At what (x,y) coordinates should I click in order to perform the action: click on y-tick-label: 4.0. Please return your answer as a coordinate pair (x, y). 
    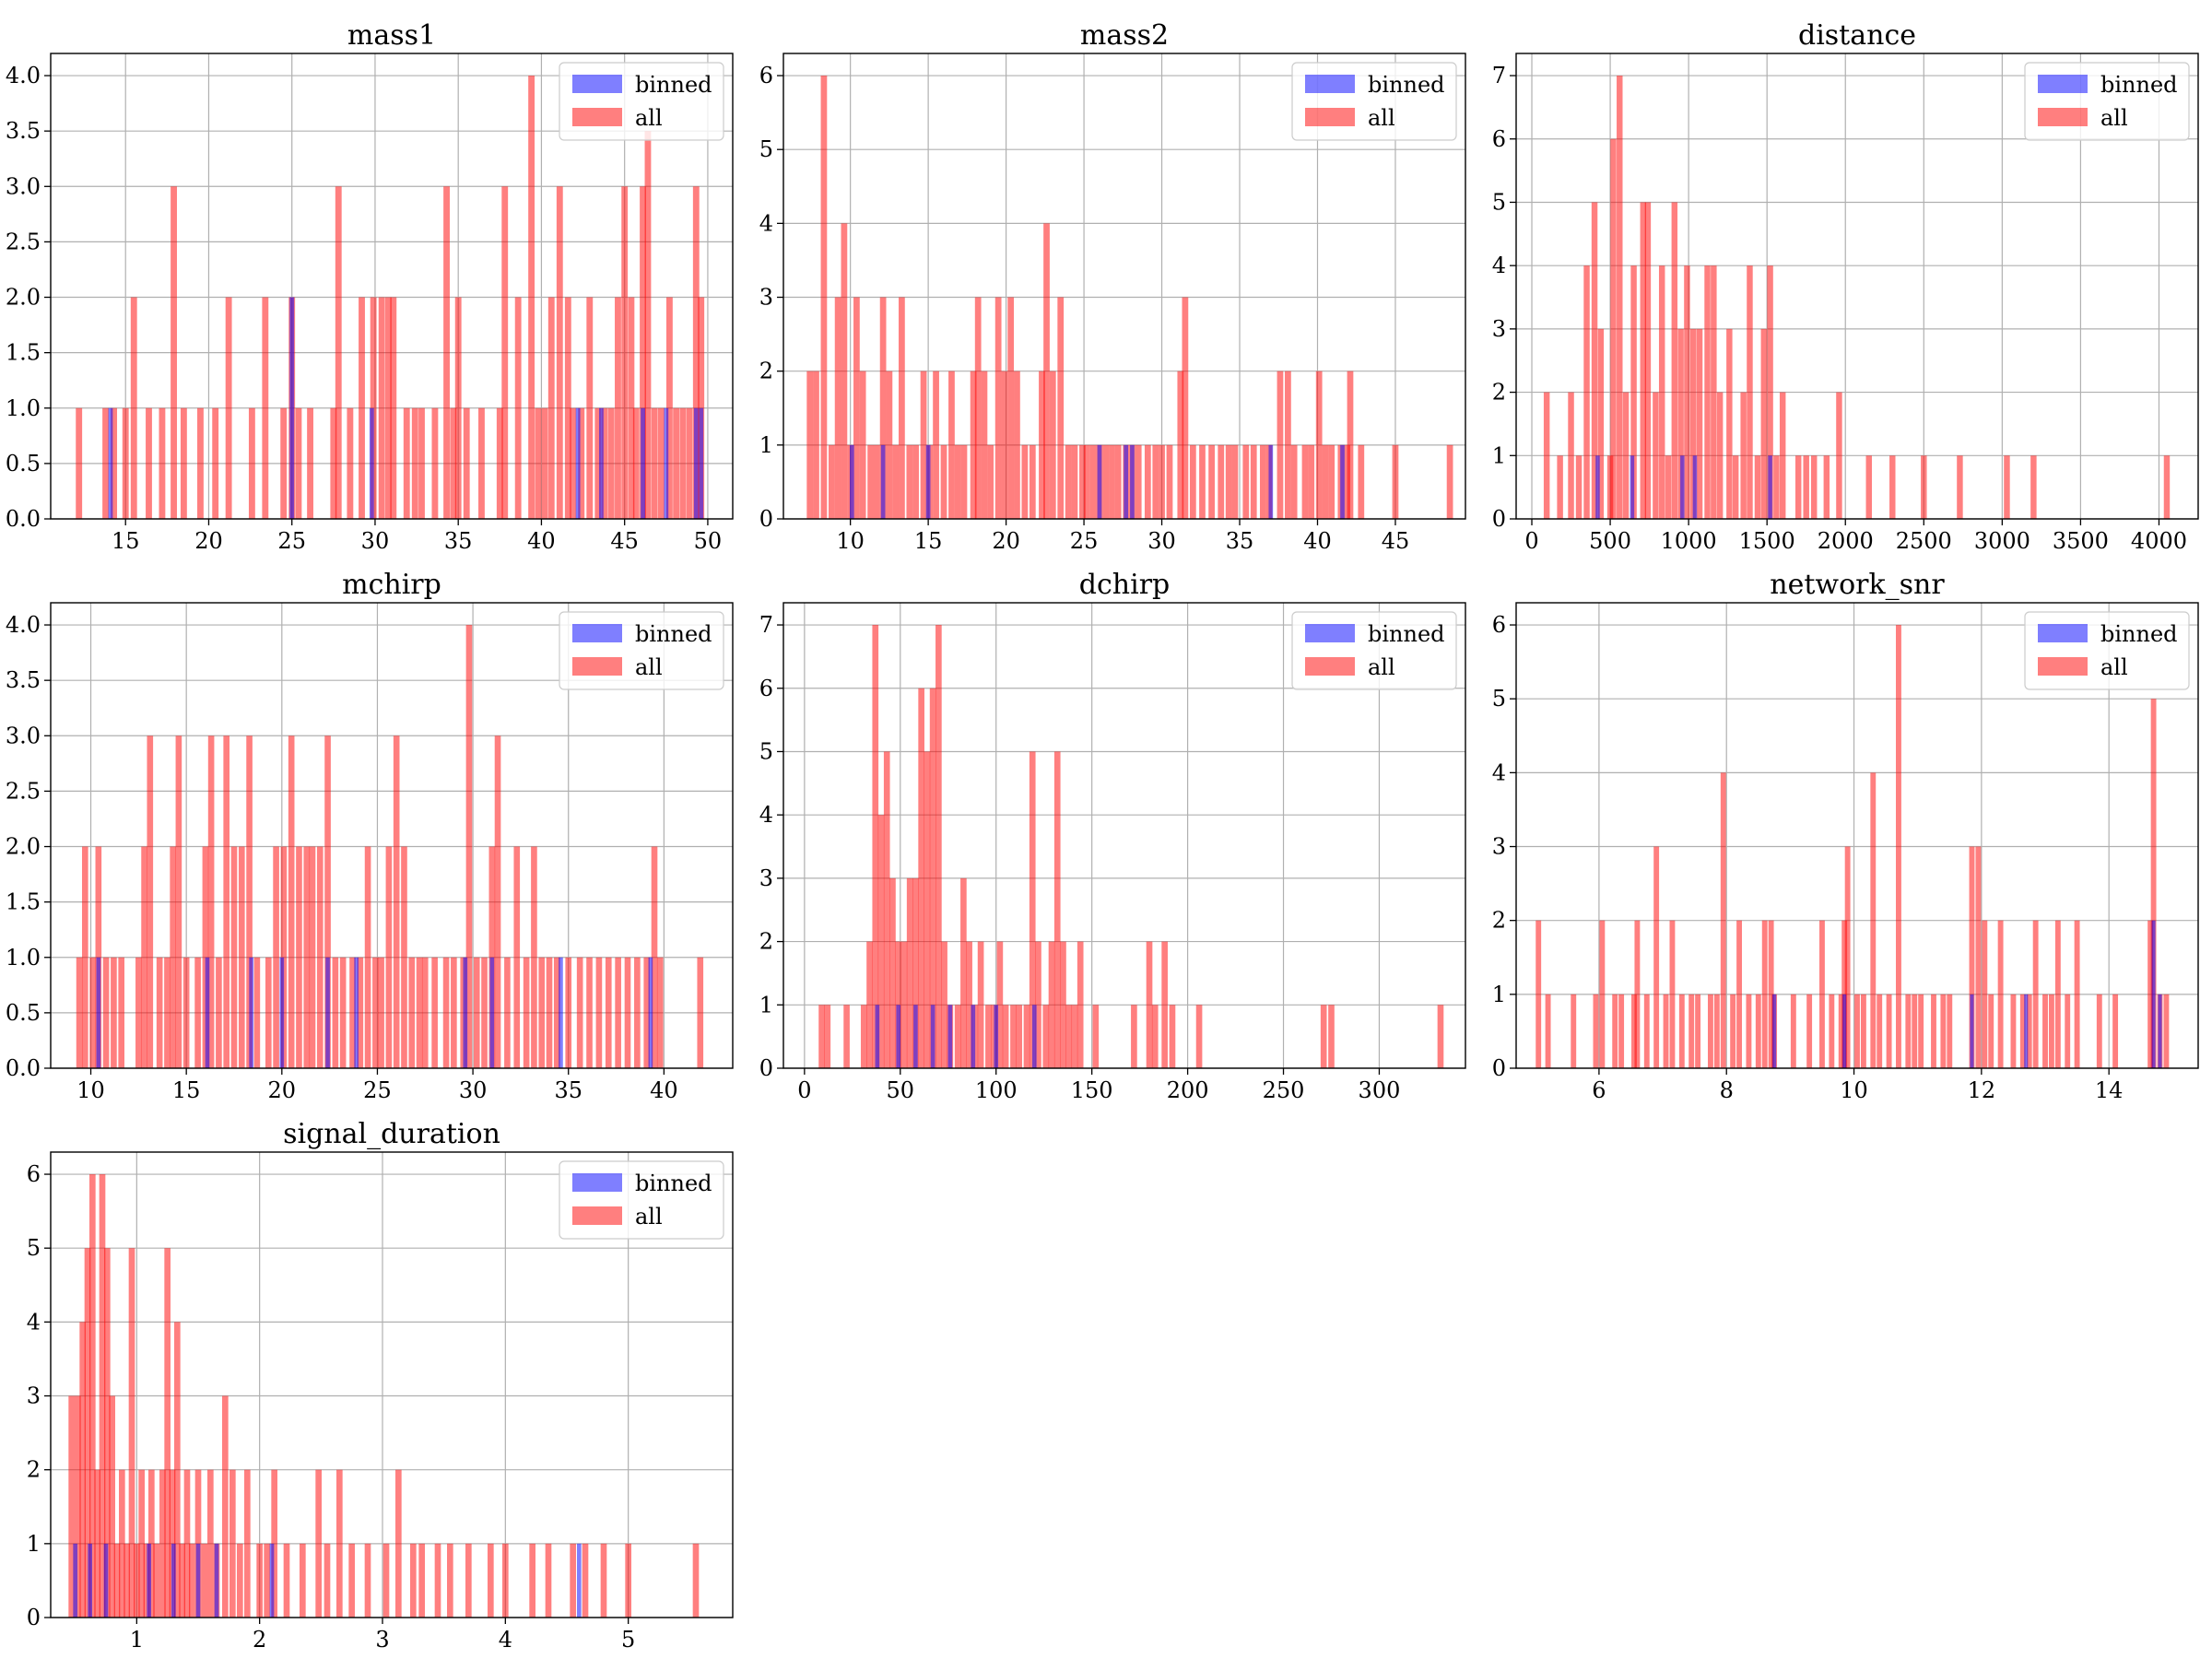
    Looking at the image, I should click on (23, 625).